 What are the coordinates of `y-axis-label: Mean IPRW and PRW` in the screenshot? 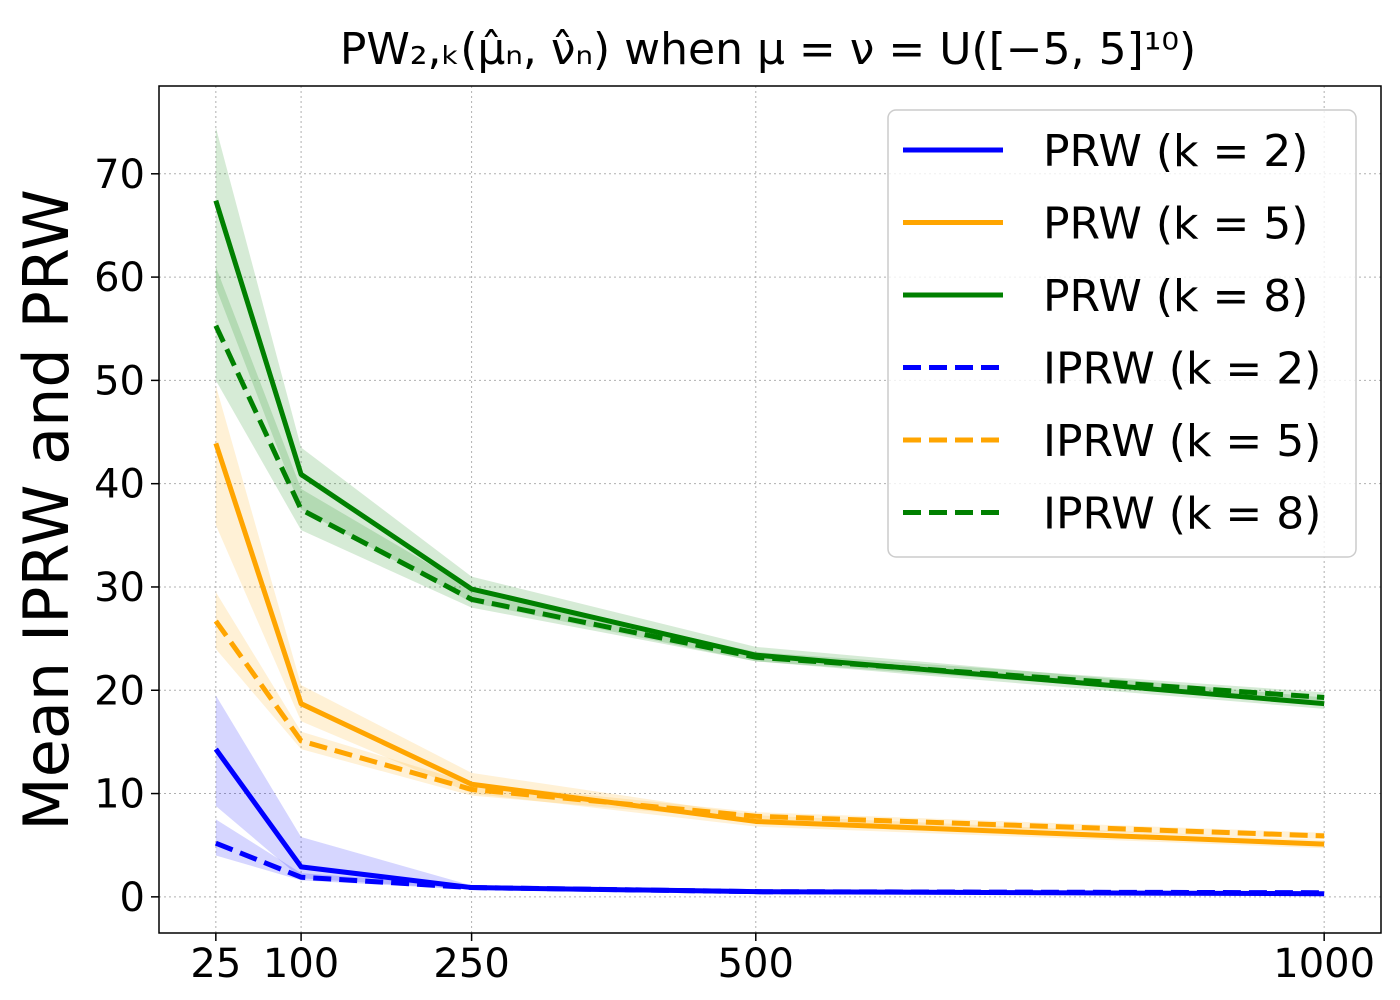 It's located at (46, 510).